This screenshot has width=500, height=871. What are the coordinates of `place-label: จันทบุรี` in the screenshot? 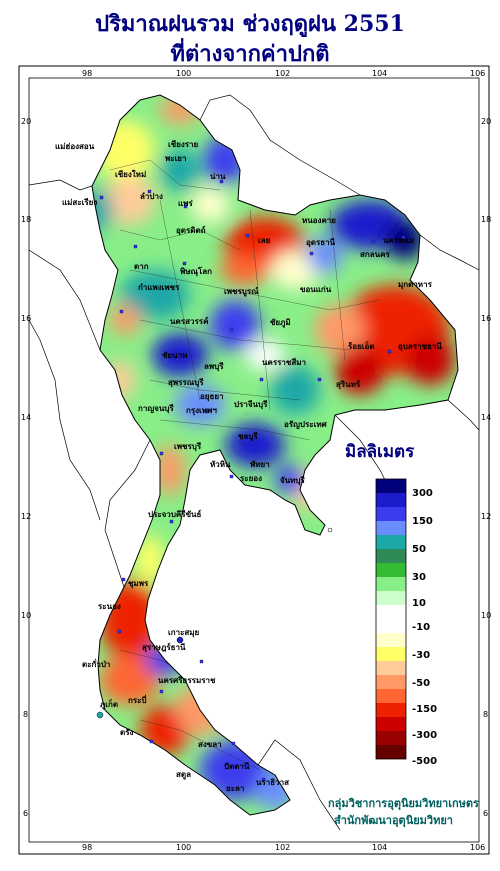 It's located at (292, 480).